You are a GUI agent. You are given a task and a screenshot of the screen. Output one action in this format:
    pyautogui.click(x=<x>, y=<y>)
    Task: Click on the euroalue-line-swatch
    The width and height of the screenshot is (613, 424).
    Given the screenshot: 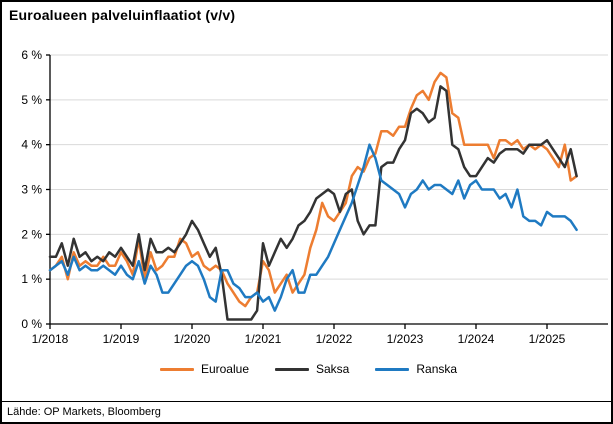 What is the action you would take?
    pyautogui.click(x=176, y=369)
    